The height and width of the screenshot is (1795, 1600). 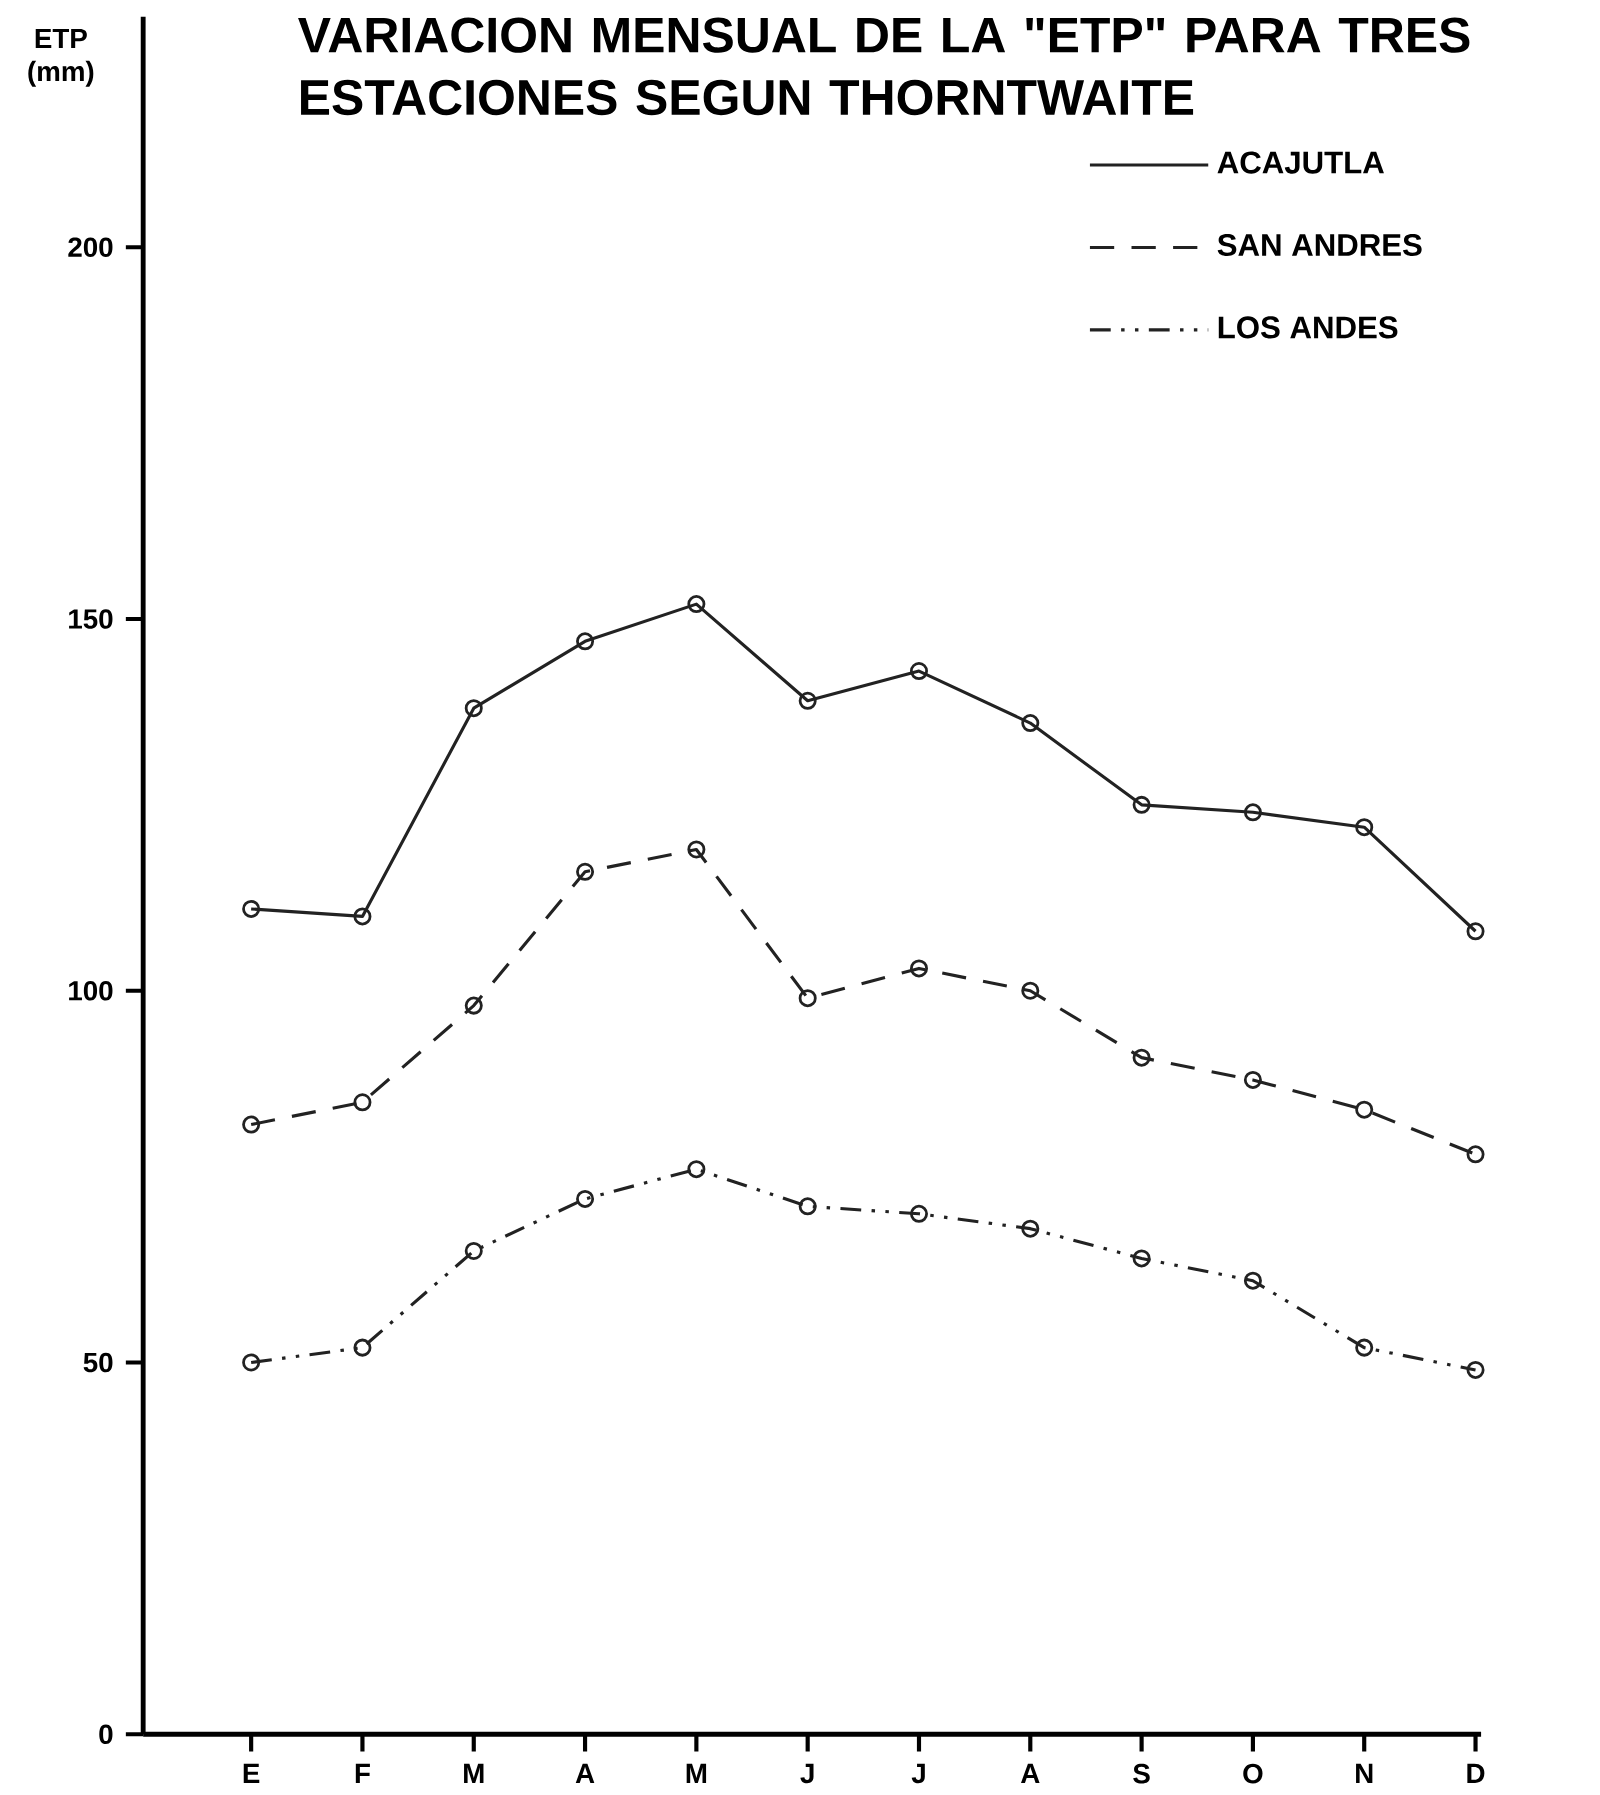 What do you see at coordinates (1253, 1773) in the screenshot?
I see `x-tick-label: O` at bounding box center [1253, 1773].